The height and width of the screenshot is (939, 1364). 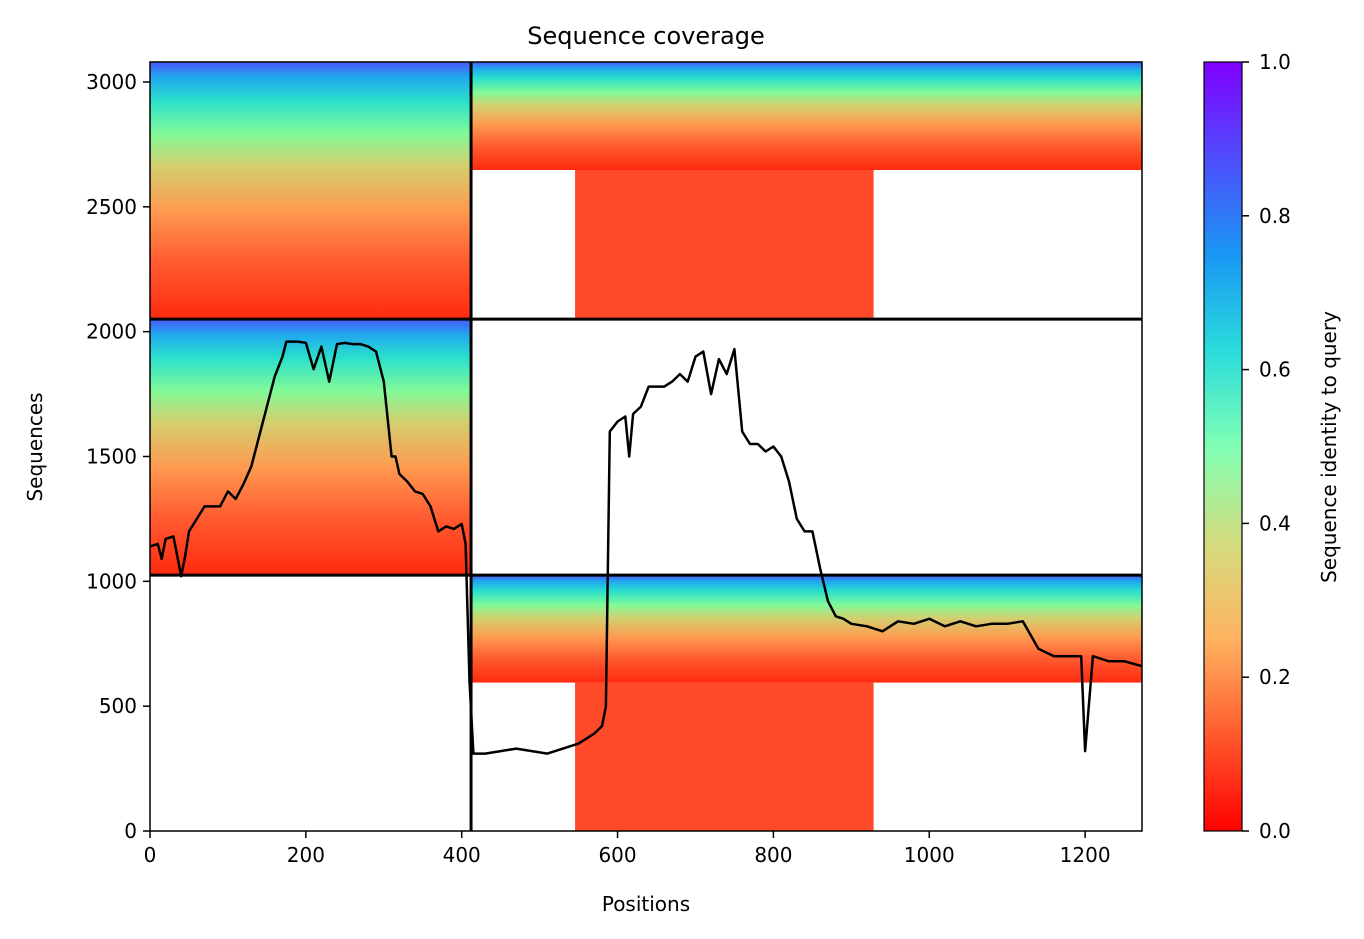 I want to click on x-tick-label-200: 200, so click(x=306, y=855).